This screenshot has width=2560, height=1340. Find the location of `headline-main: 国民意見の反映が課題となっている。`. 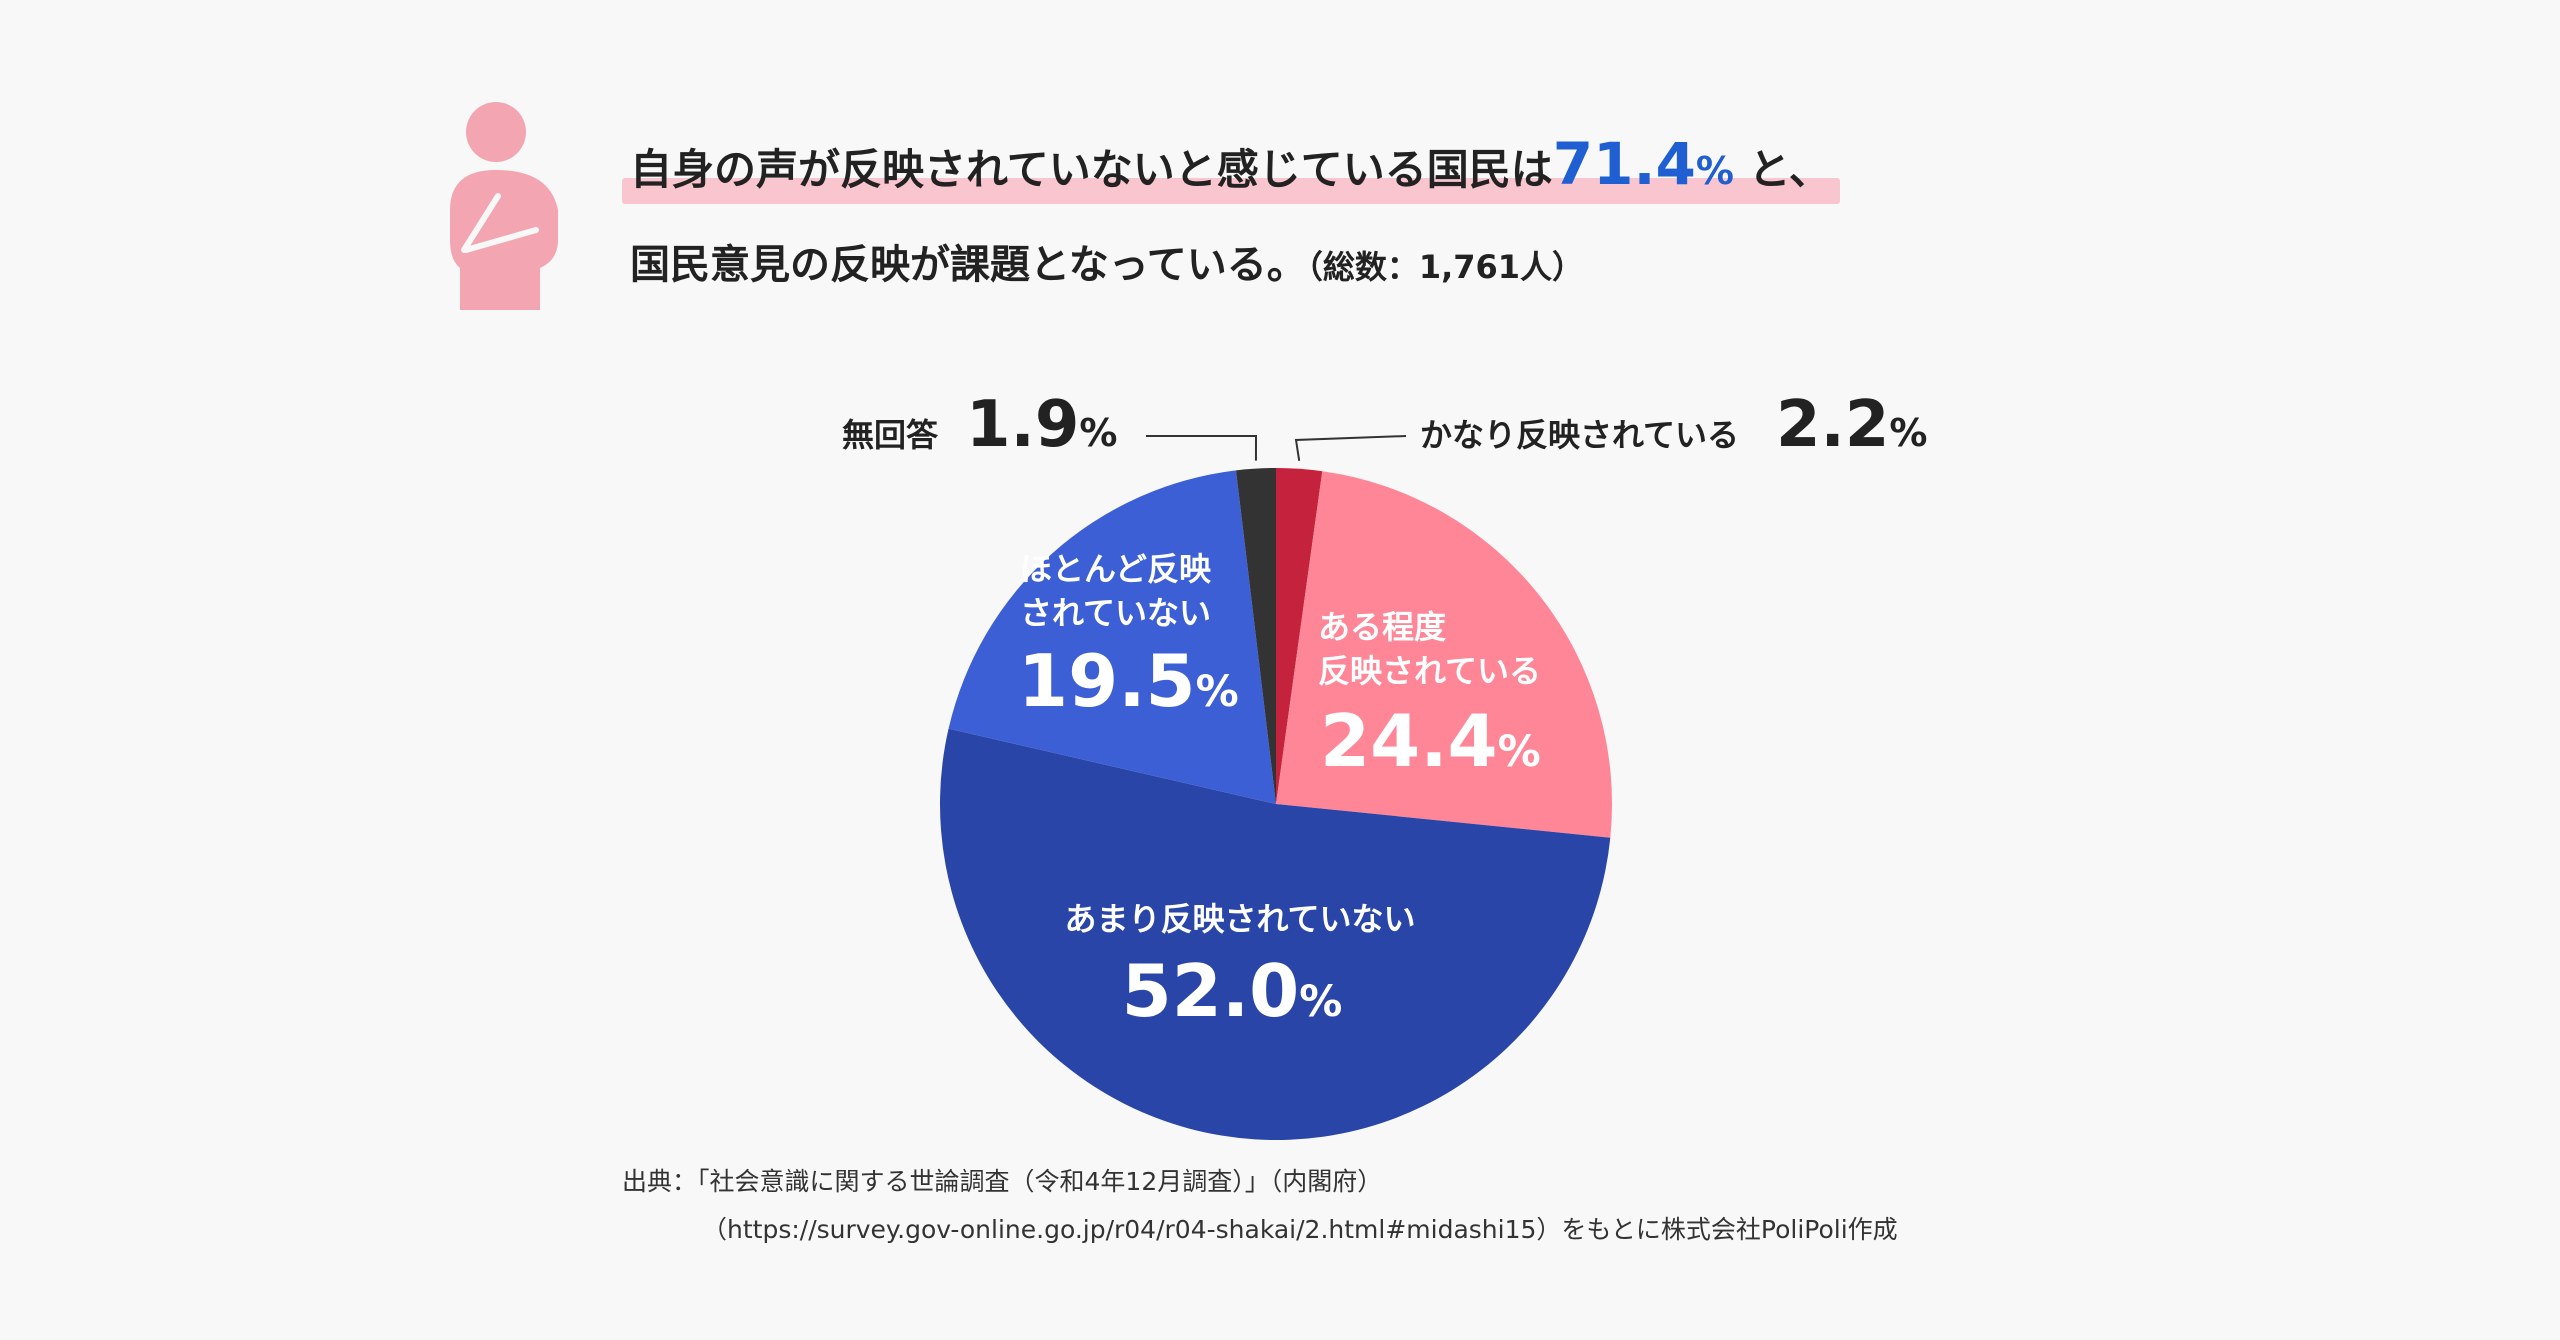

headline-main: 国民意見の反映が課題となっている。 is located at coordinates (968, 265).